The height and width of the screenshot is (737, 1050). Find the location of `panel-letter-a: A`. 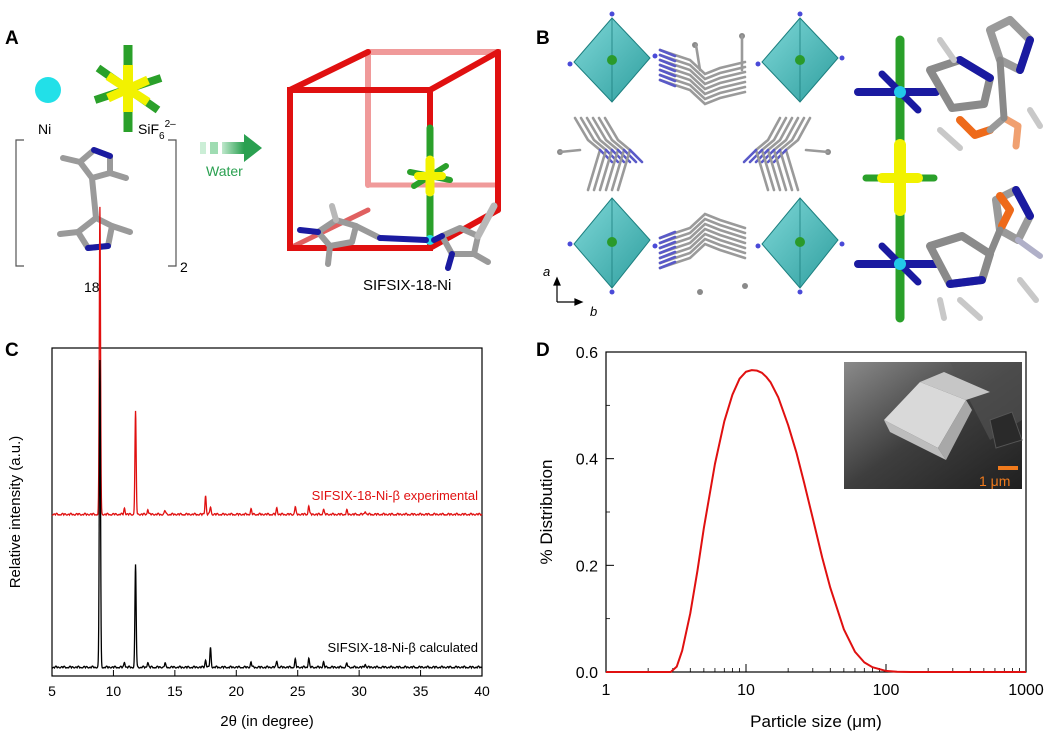

panel-letter-a: A is located at coordinates (12, 38).